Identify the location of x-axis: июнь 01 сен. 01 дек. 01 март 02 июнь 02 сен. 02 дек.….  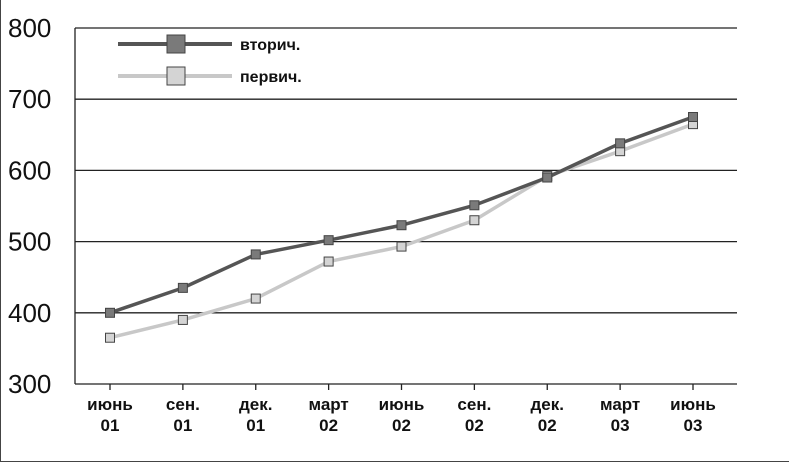
(401, 409).